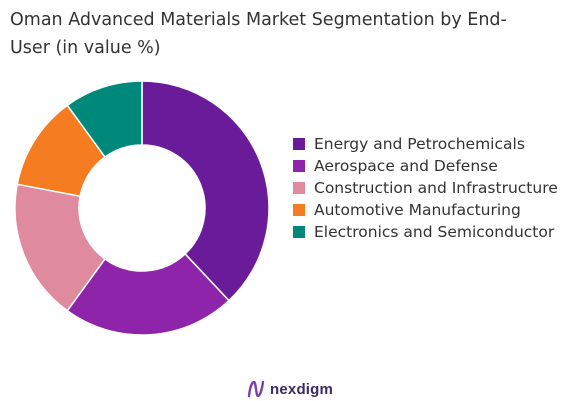 Image resolution: width=569 pixels, height=401 pixels. I want to click on legend-item: Aerospace and Defense, so click(428, 166).